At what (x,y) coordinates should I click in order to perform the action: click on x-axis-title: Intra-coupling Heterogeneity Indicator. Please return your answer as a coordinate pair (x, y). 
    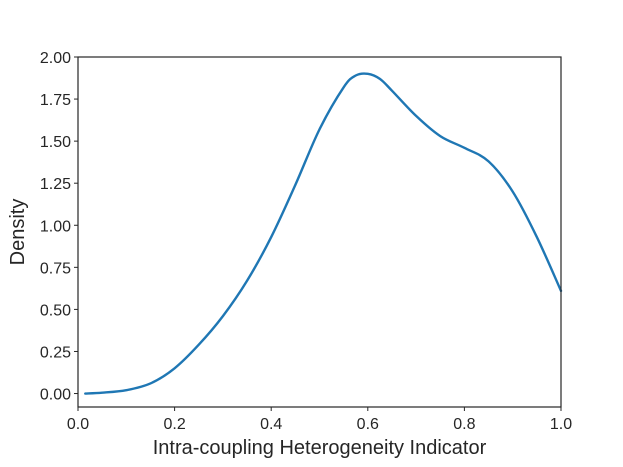
    Looking at the image, I should click on (320, 448).